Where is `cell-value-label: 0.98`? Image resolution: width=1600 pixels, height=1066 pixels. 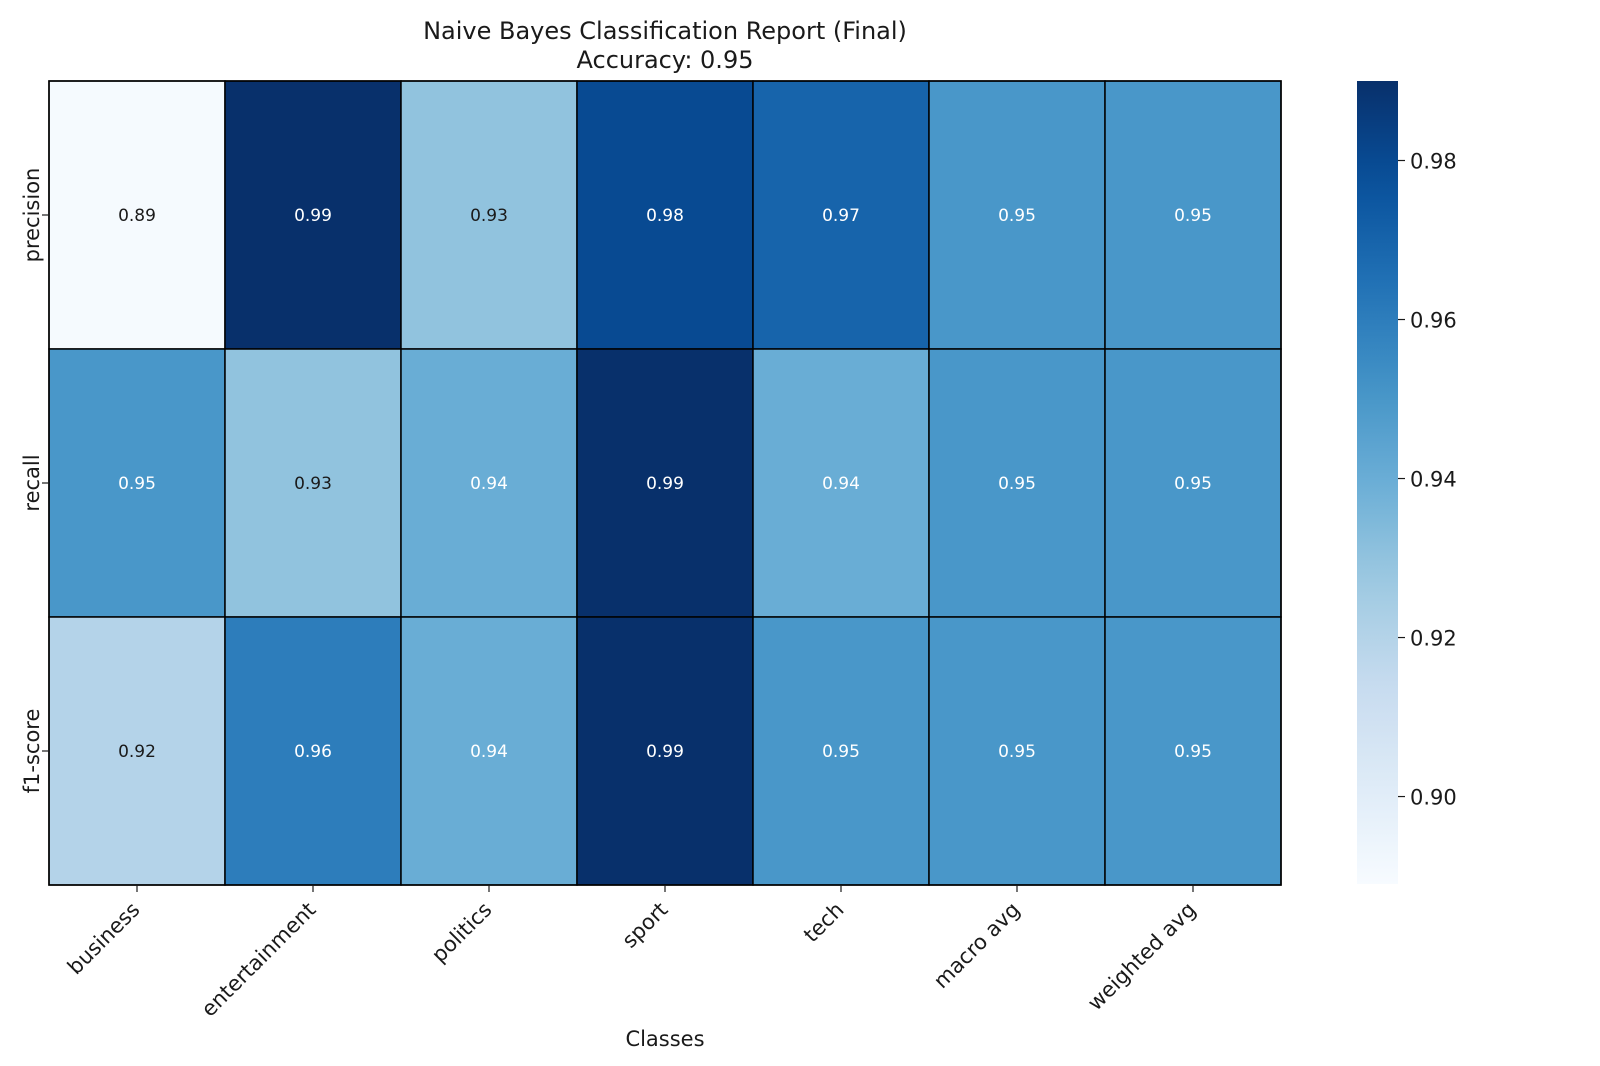 cell-value-label: 0.98 is located at coordinates (665, 216).